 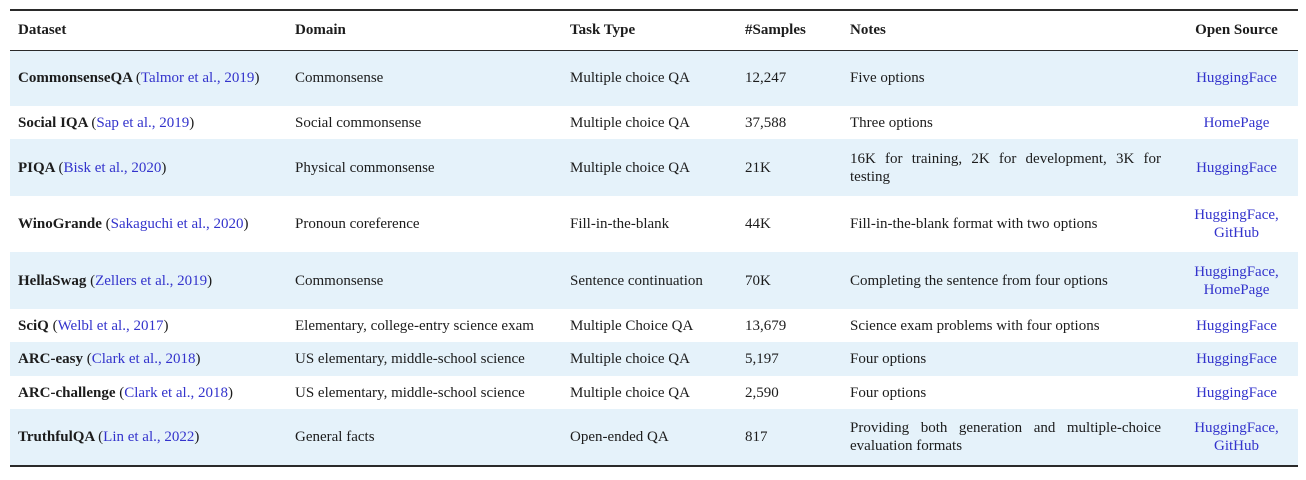 I want to click on notes-cell: Science exam problems with four options, so click(x=975, y=325).